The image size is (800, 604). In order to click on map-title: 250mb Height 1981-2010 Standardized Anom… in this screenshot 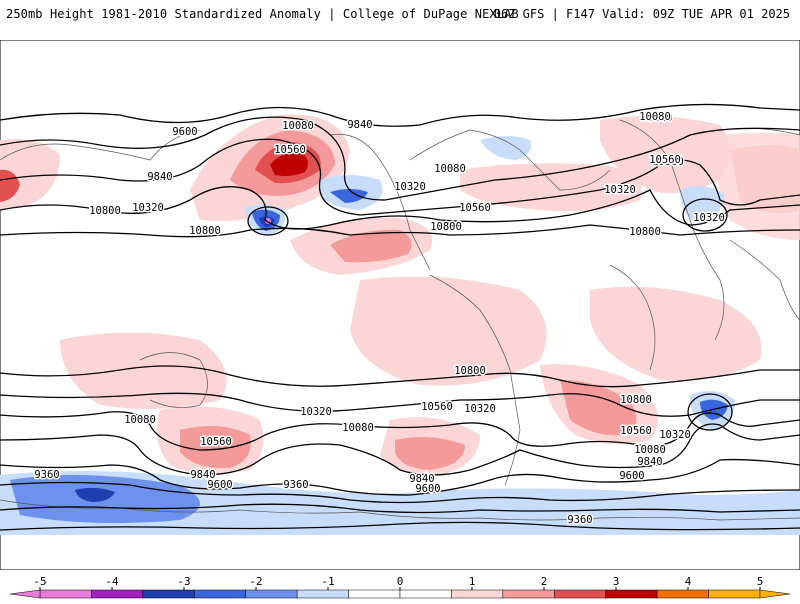, I will do `click(262, 14)`.